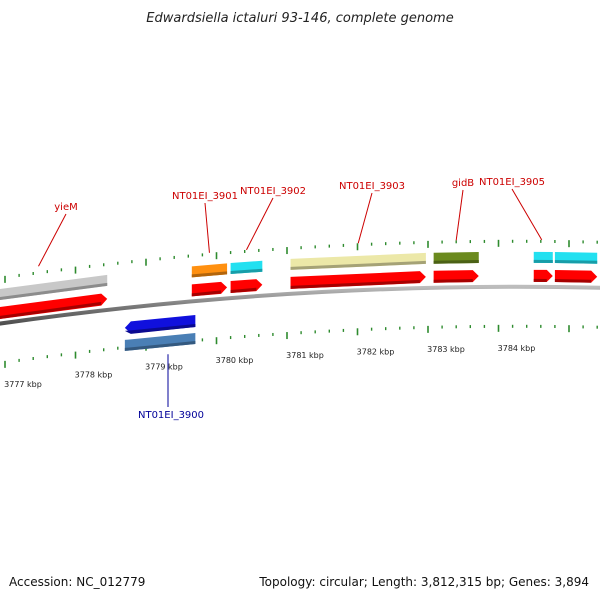  What do you see at coordinates (376, 351) in the screenshot?
I see `kbp-label: 3782 kbp` at bounding box center [376, 351].